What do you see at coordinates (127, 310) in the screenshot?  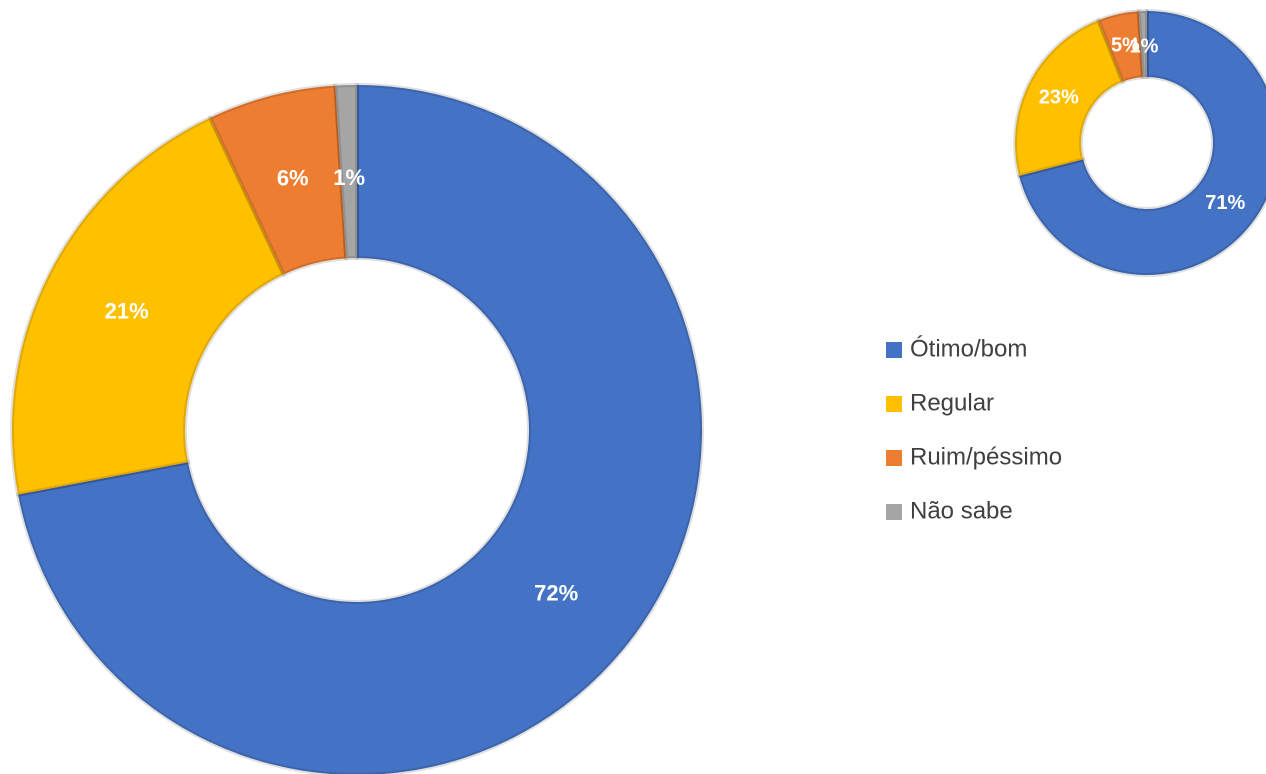 I see `data-label: 21%` at bounding box center [127, 310].